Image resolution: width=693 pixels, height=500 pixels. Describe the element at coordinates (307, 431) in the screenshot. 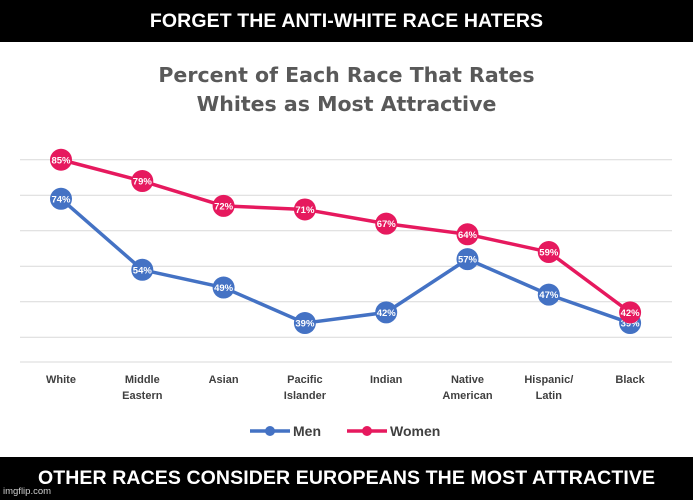

I see `legend-label-men: Men` at that location.